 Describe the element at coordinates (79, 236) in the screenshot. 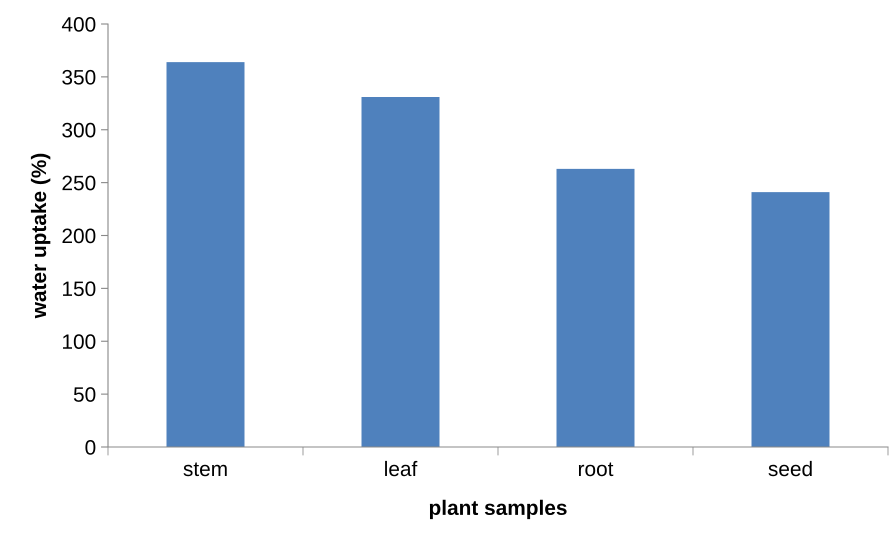

I see `y-tick-label: 200` at that location.